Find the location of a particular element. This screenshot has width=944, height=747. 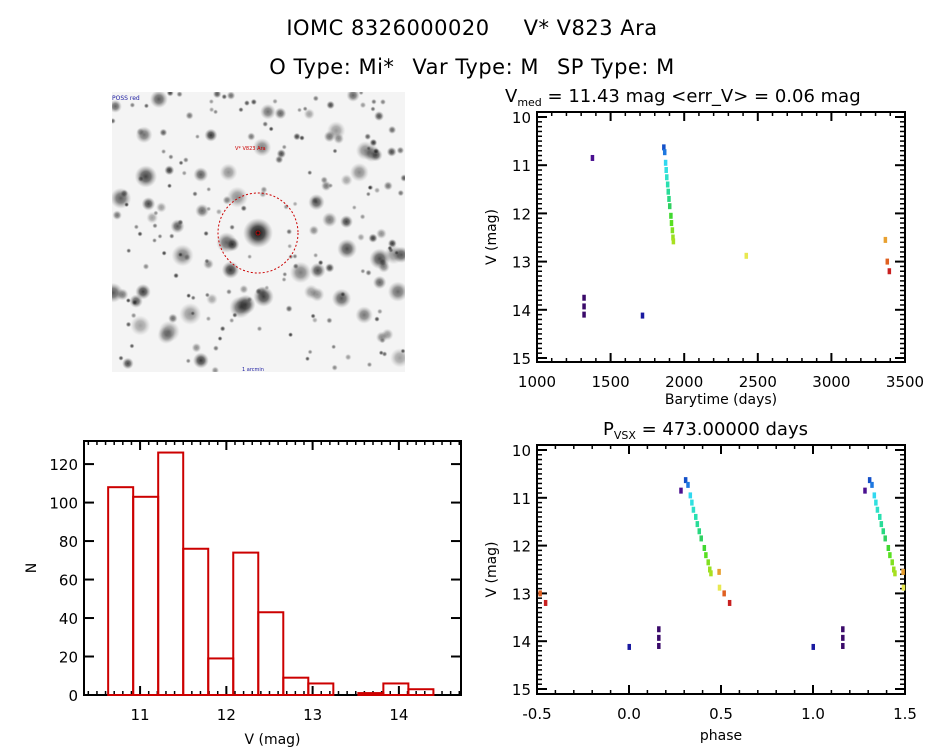

phased-title-rest: = 473.00000 days is located at coordinates (721, 429).